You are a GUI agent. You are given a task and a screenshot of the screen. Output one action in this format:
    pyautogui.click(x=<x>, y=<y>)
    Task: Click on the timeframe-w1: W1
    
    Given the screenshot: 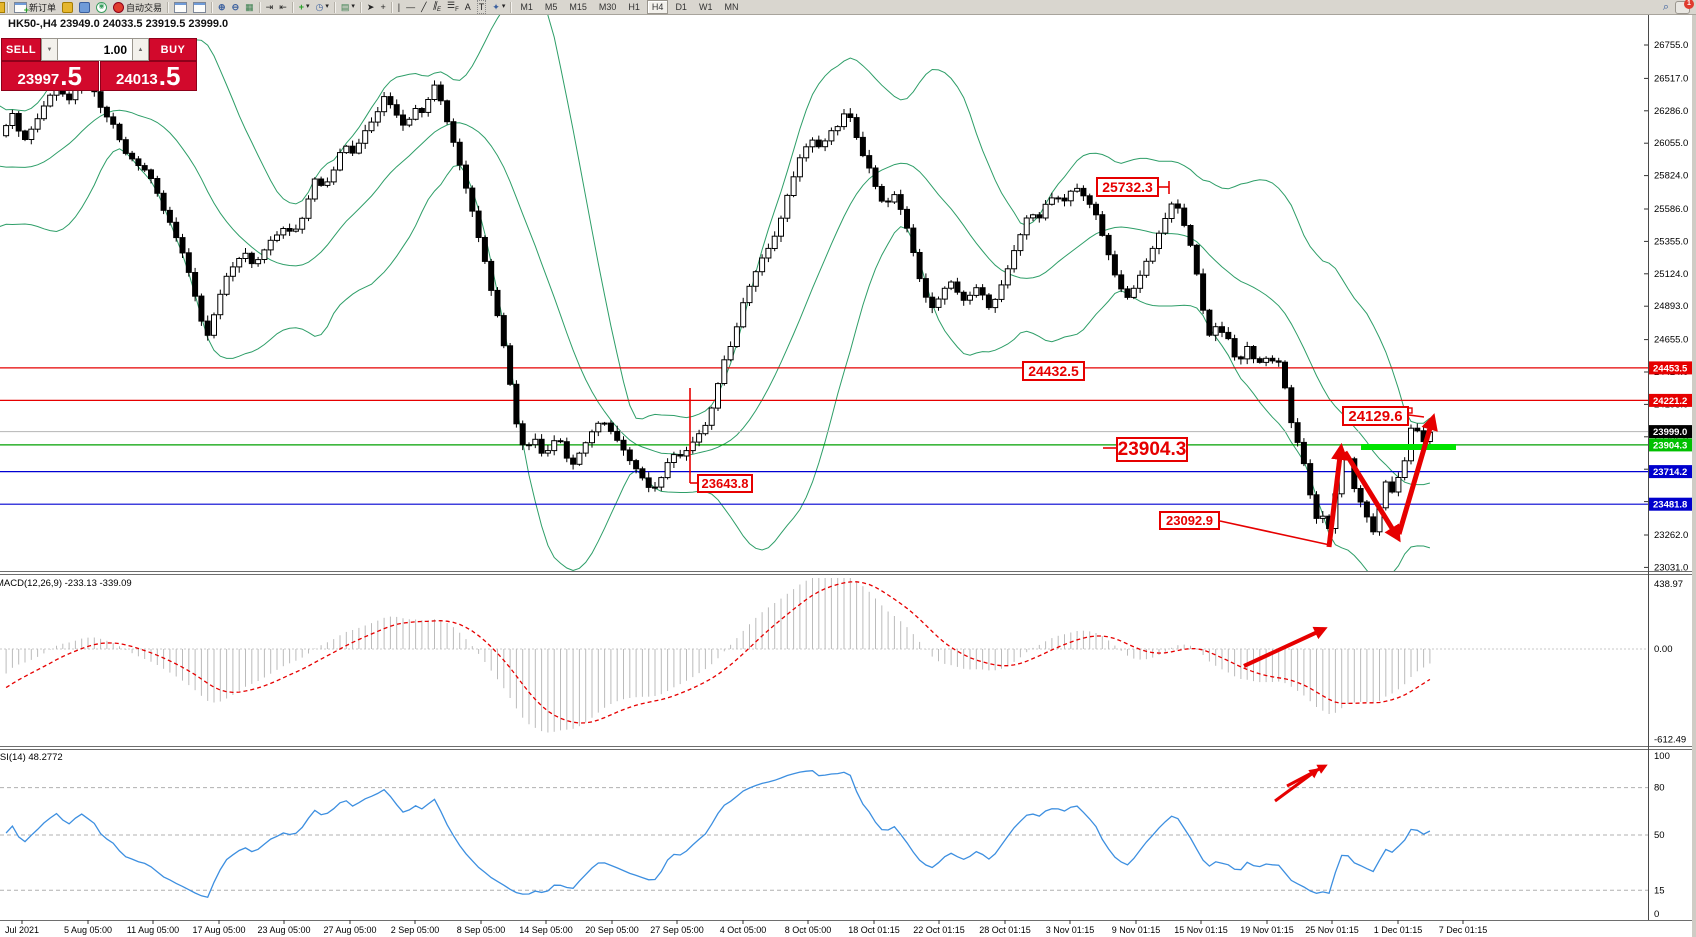 What is the action you would take?
    pyautogui.click(x=705, y=7)
    